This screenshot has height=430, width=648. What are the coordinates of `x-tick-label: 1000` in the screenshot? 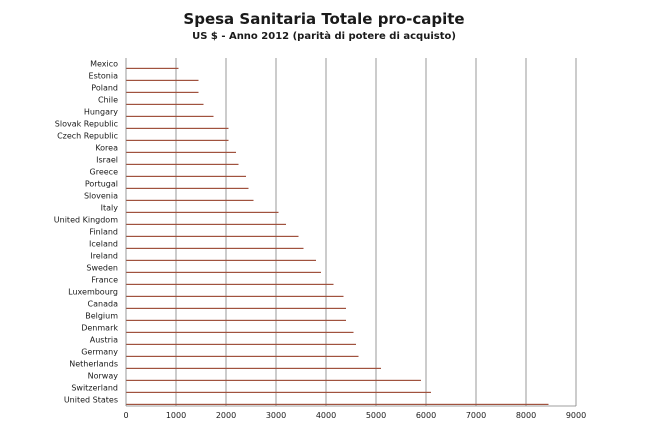 It's located at (176, 415).